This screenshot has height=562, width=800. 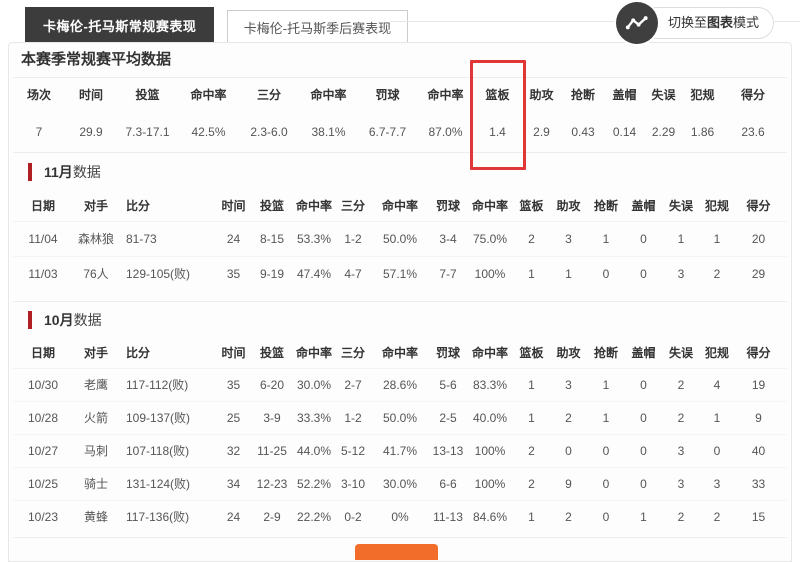 I want to click on value-cell: 11-25, so click(x=272, y=451).